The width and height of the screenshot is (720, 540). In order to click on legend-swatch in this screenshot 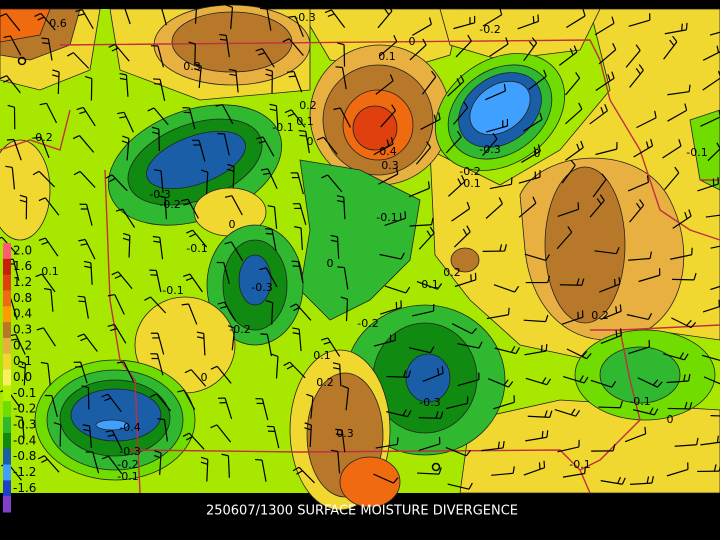, I will do `click(7, 251)`.